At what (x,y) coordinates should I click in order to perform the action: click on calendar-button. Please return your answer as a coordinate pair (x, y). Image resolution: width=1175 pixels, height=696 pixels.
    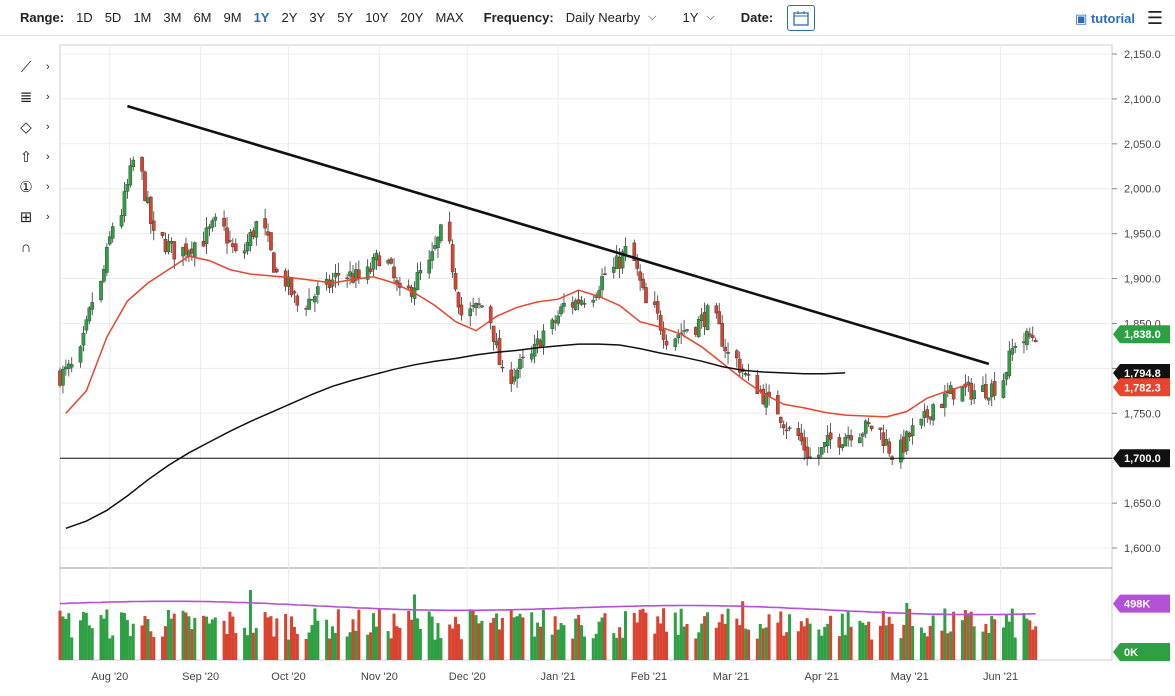
    Looking at the image, I should click on (801, 17).